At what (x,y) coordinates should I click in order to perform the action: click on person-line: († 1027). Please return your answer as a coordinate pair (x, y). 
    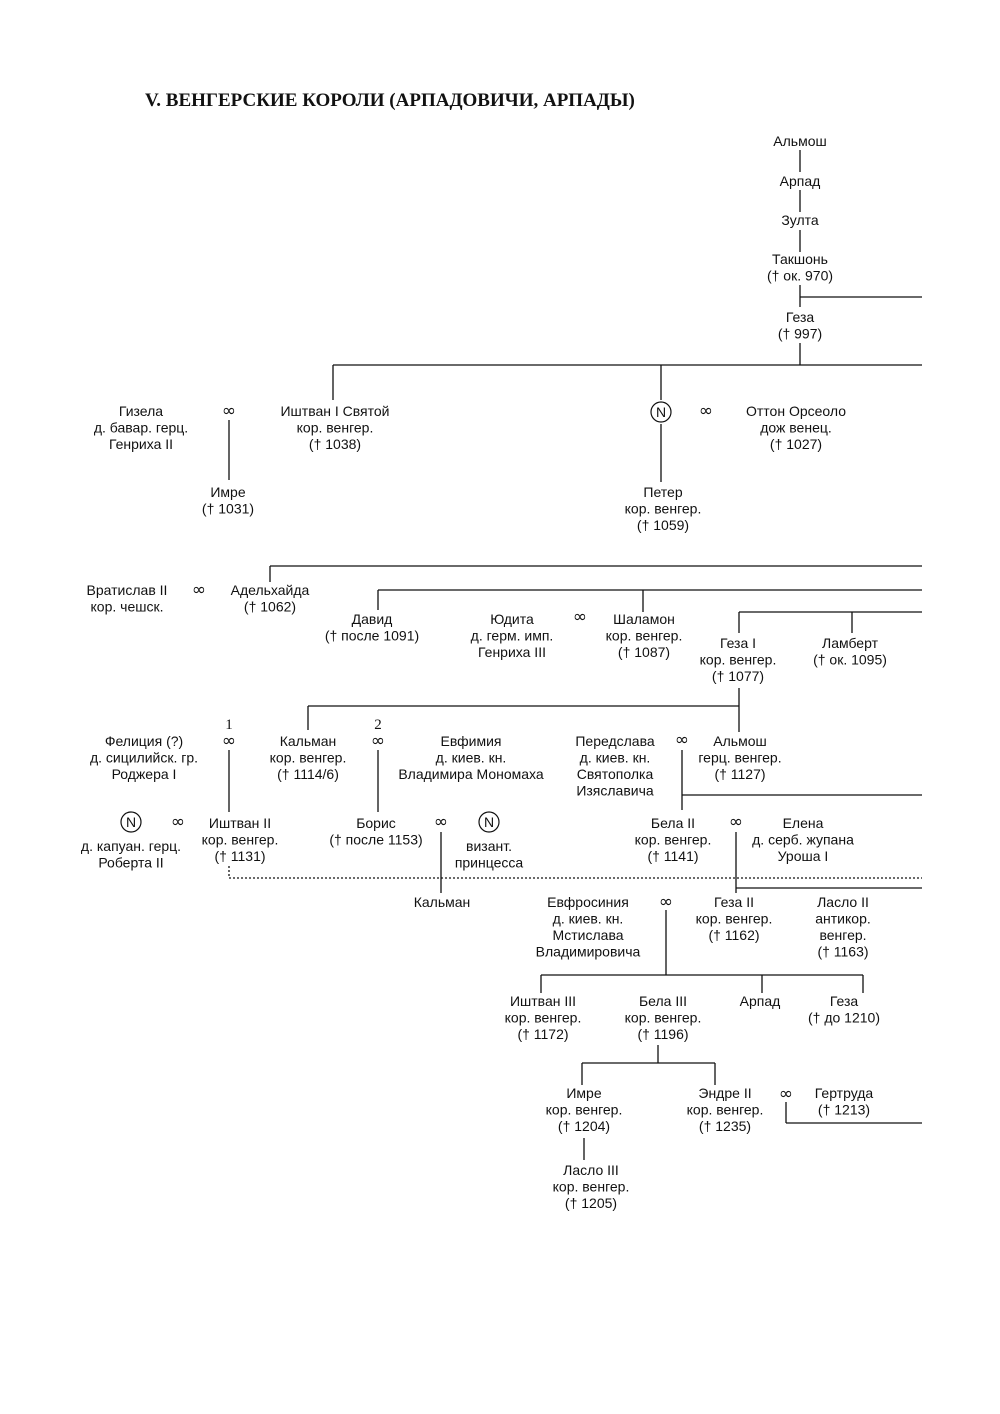
    Looking at the image, I should click on (796, 444).